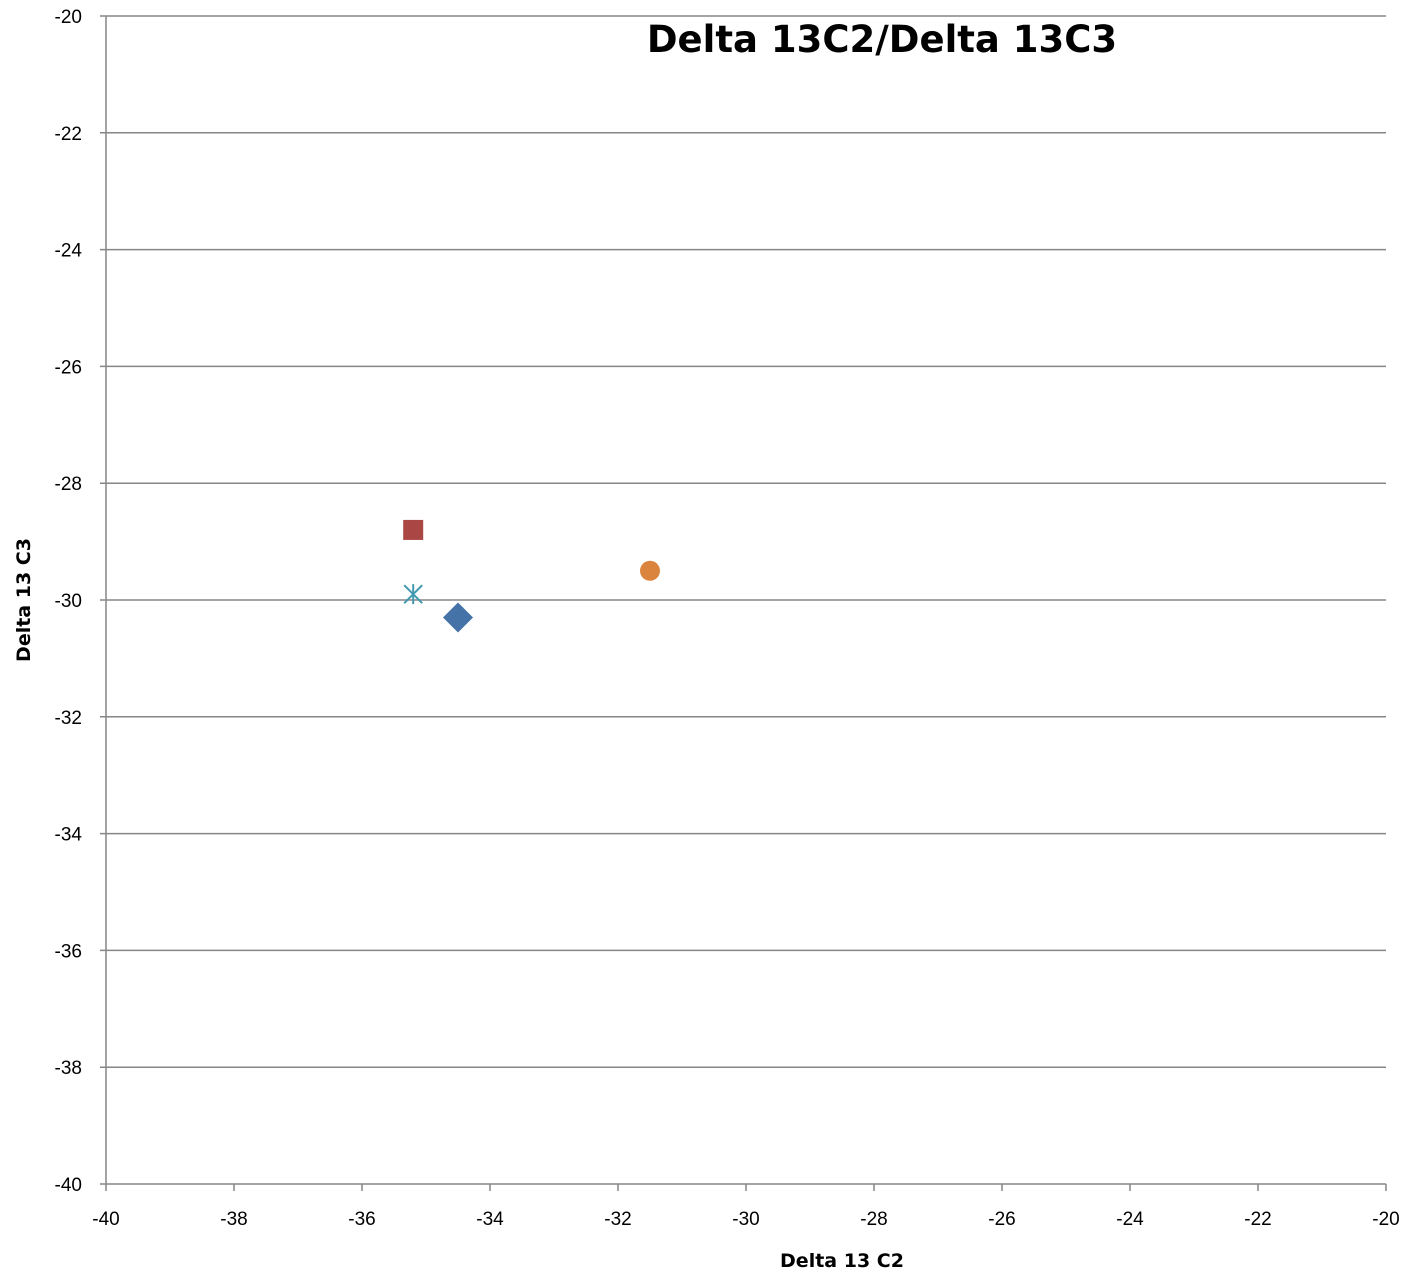 Image resolution: width=1410 pixels, height=1275 pixels. I want to click on y-tick-label: -32, so click(68, 718).